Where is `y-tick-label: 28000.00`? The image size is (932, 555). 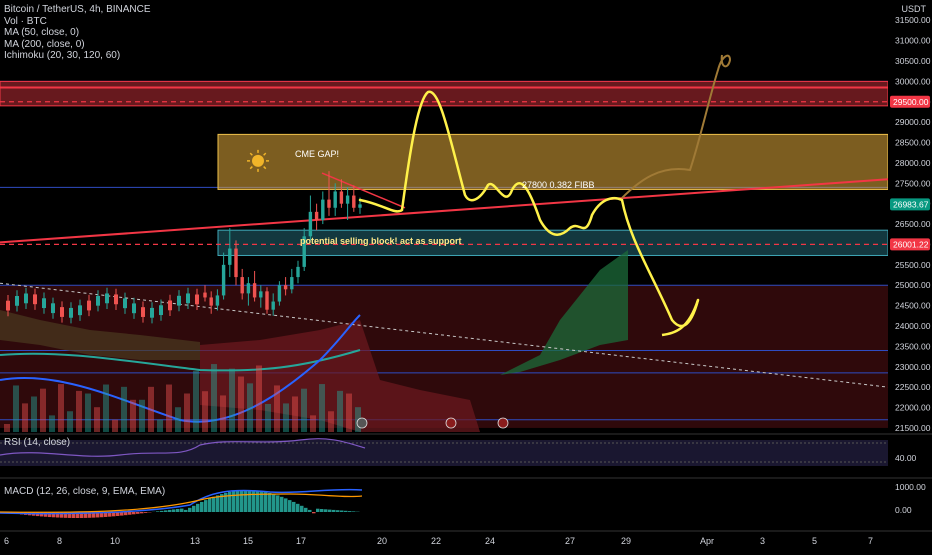 y-tick-label: 28000.00 is located at coordinates (913, 163).